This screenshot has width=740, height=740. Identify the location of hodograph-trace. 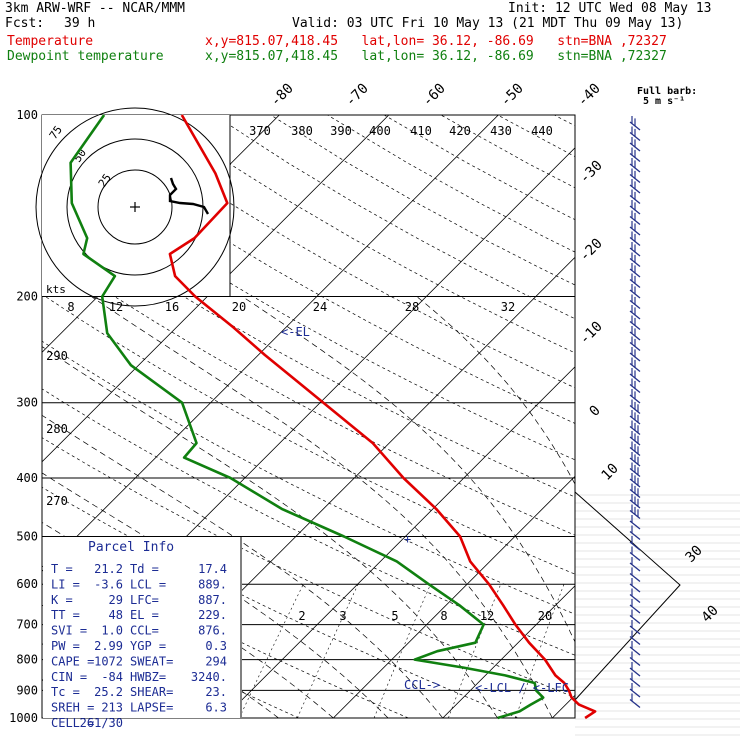
(189, 196).